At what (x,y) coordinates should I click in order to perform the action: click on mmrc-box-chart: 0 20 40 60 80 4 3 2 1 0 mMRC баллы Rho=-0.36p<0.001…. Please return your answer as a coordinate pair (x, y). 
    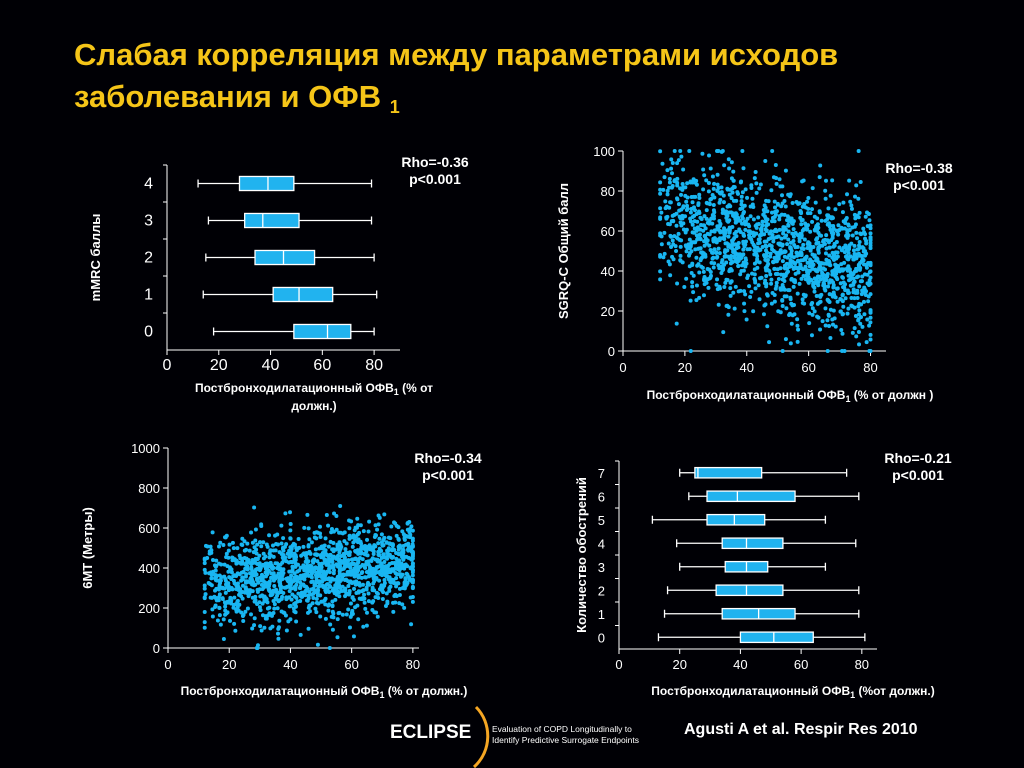
    Looking at the image, I should click on (278, 283).